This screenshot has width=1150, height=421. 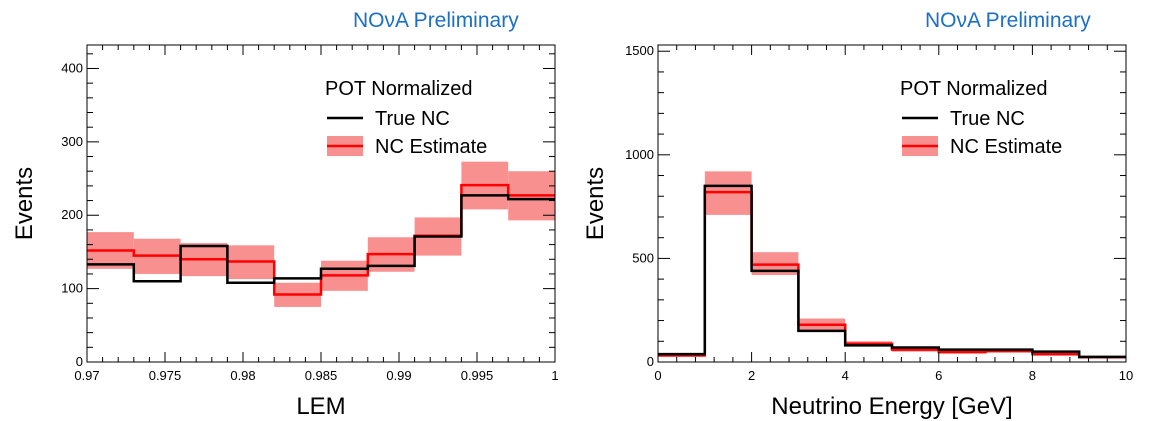 I want to click on x-tick-label: 10, so click(x=1126, y=375).